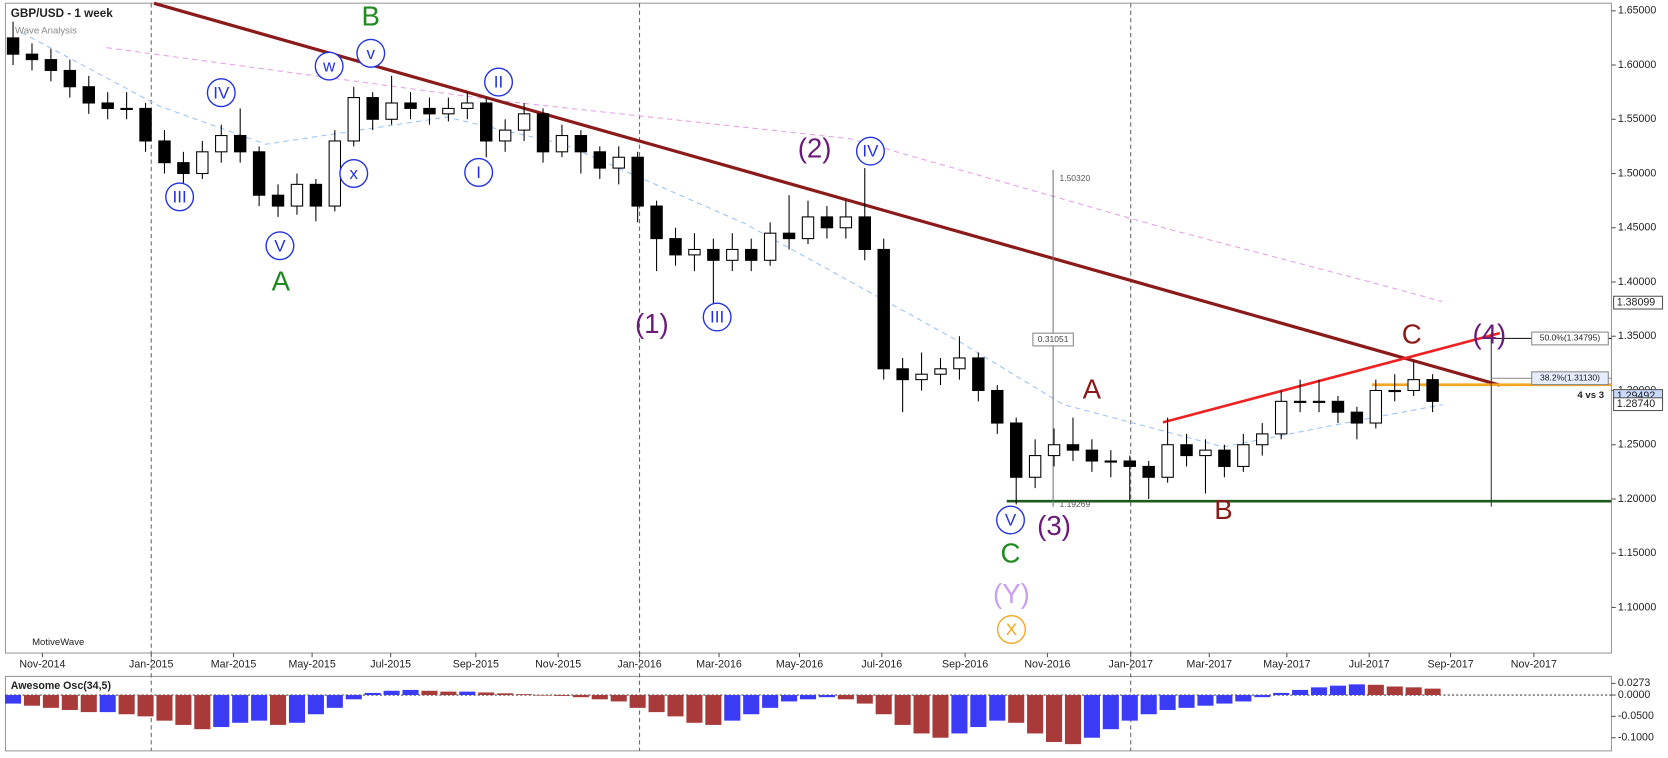 Image resolution: width=1668 pixels, height=758 pixels. I want to click on wave-label: III, so click(717, 317).